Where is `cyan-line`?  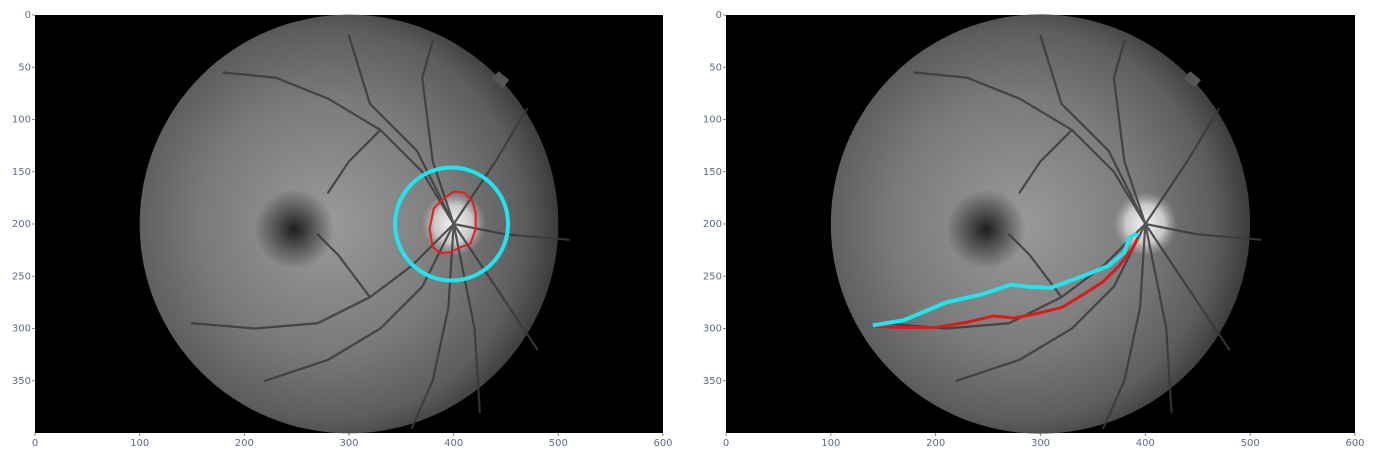 cyan-line is located at coordinates (1005, 280).